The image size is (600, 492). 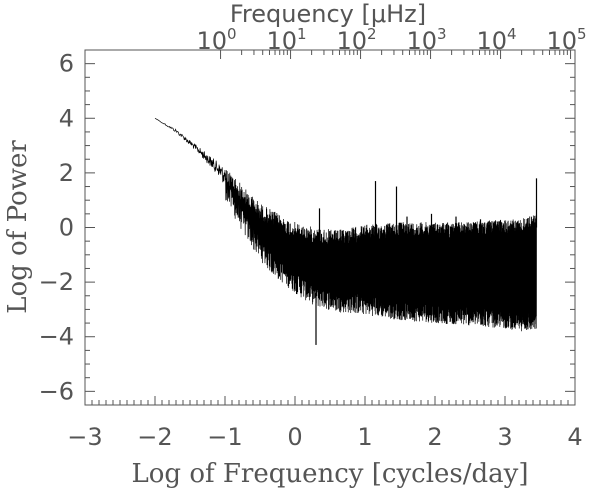 I want to click on x-tick-label: 1, so click(x=364, y=437).